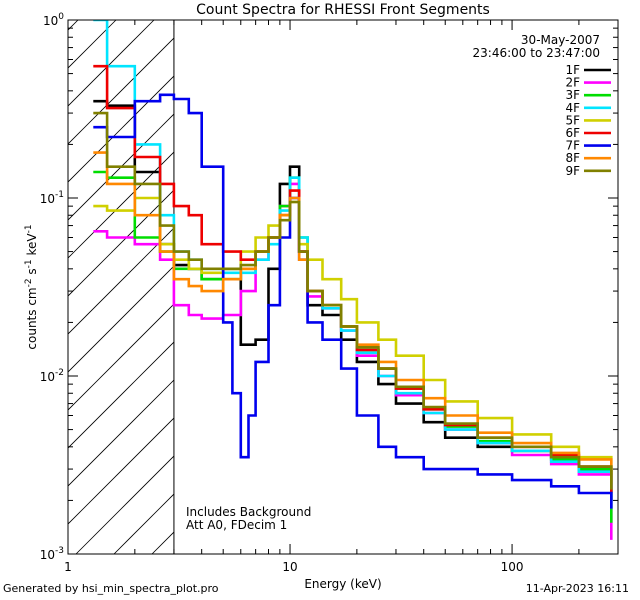  What do you see at coordinates (572, 133) in the screenshot?
I see `legend-label: 6F` at bounding box center [572, 133].